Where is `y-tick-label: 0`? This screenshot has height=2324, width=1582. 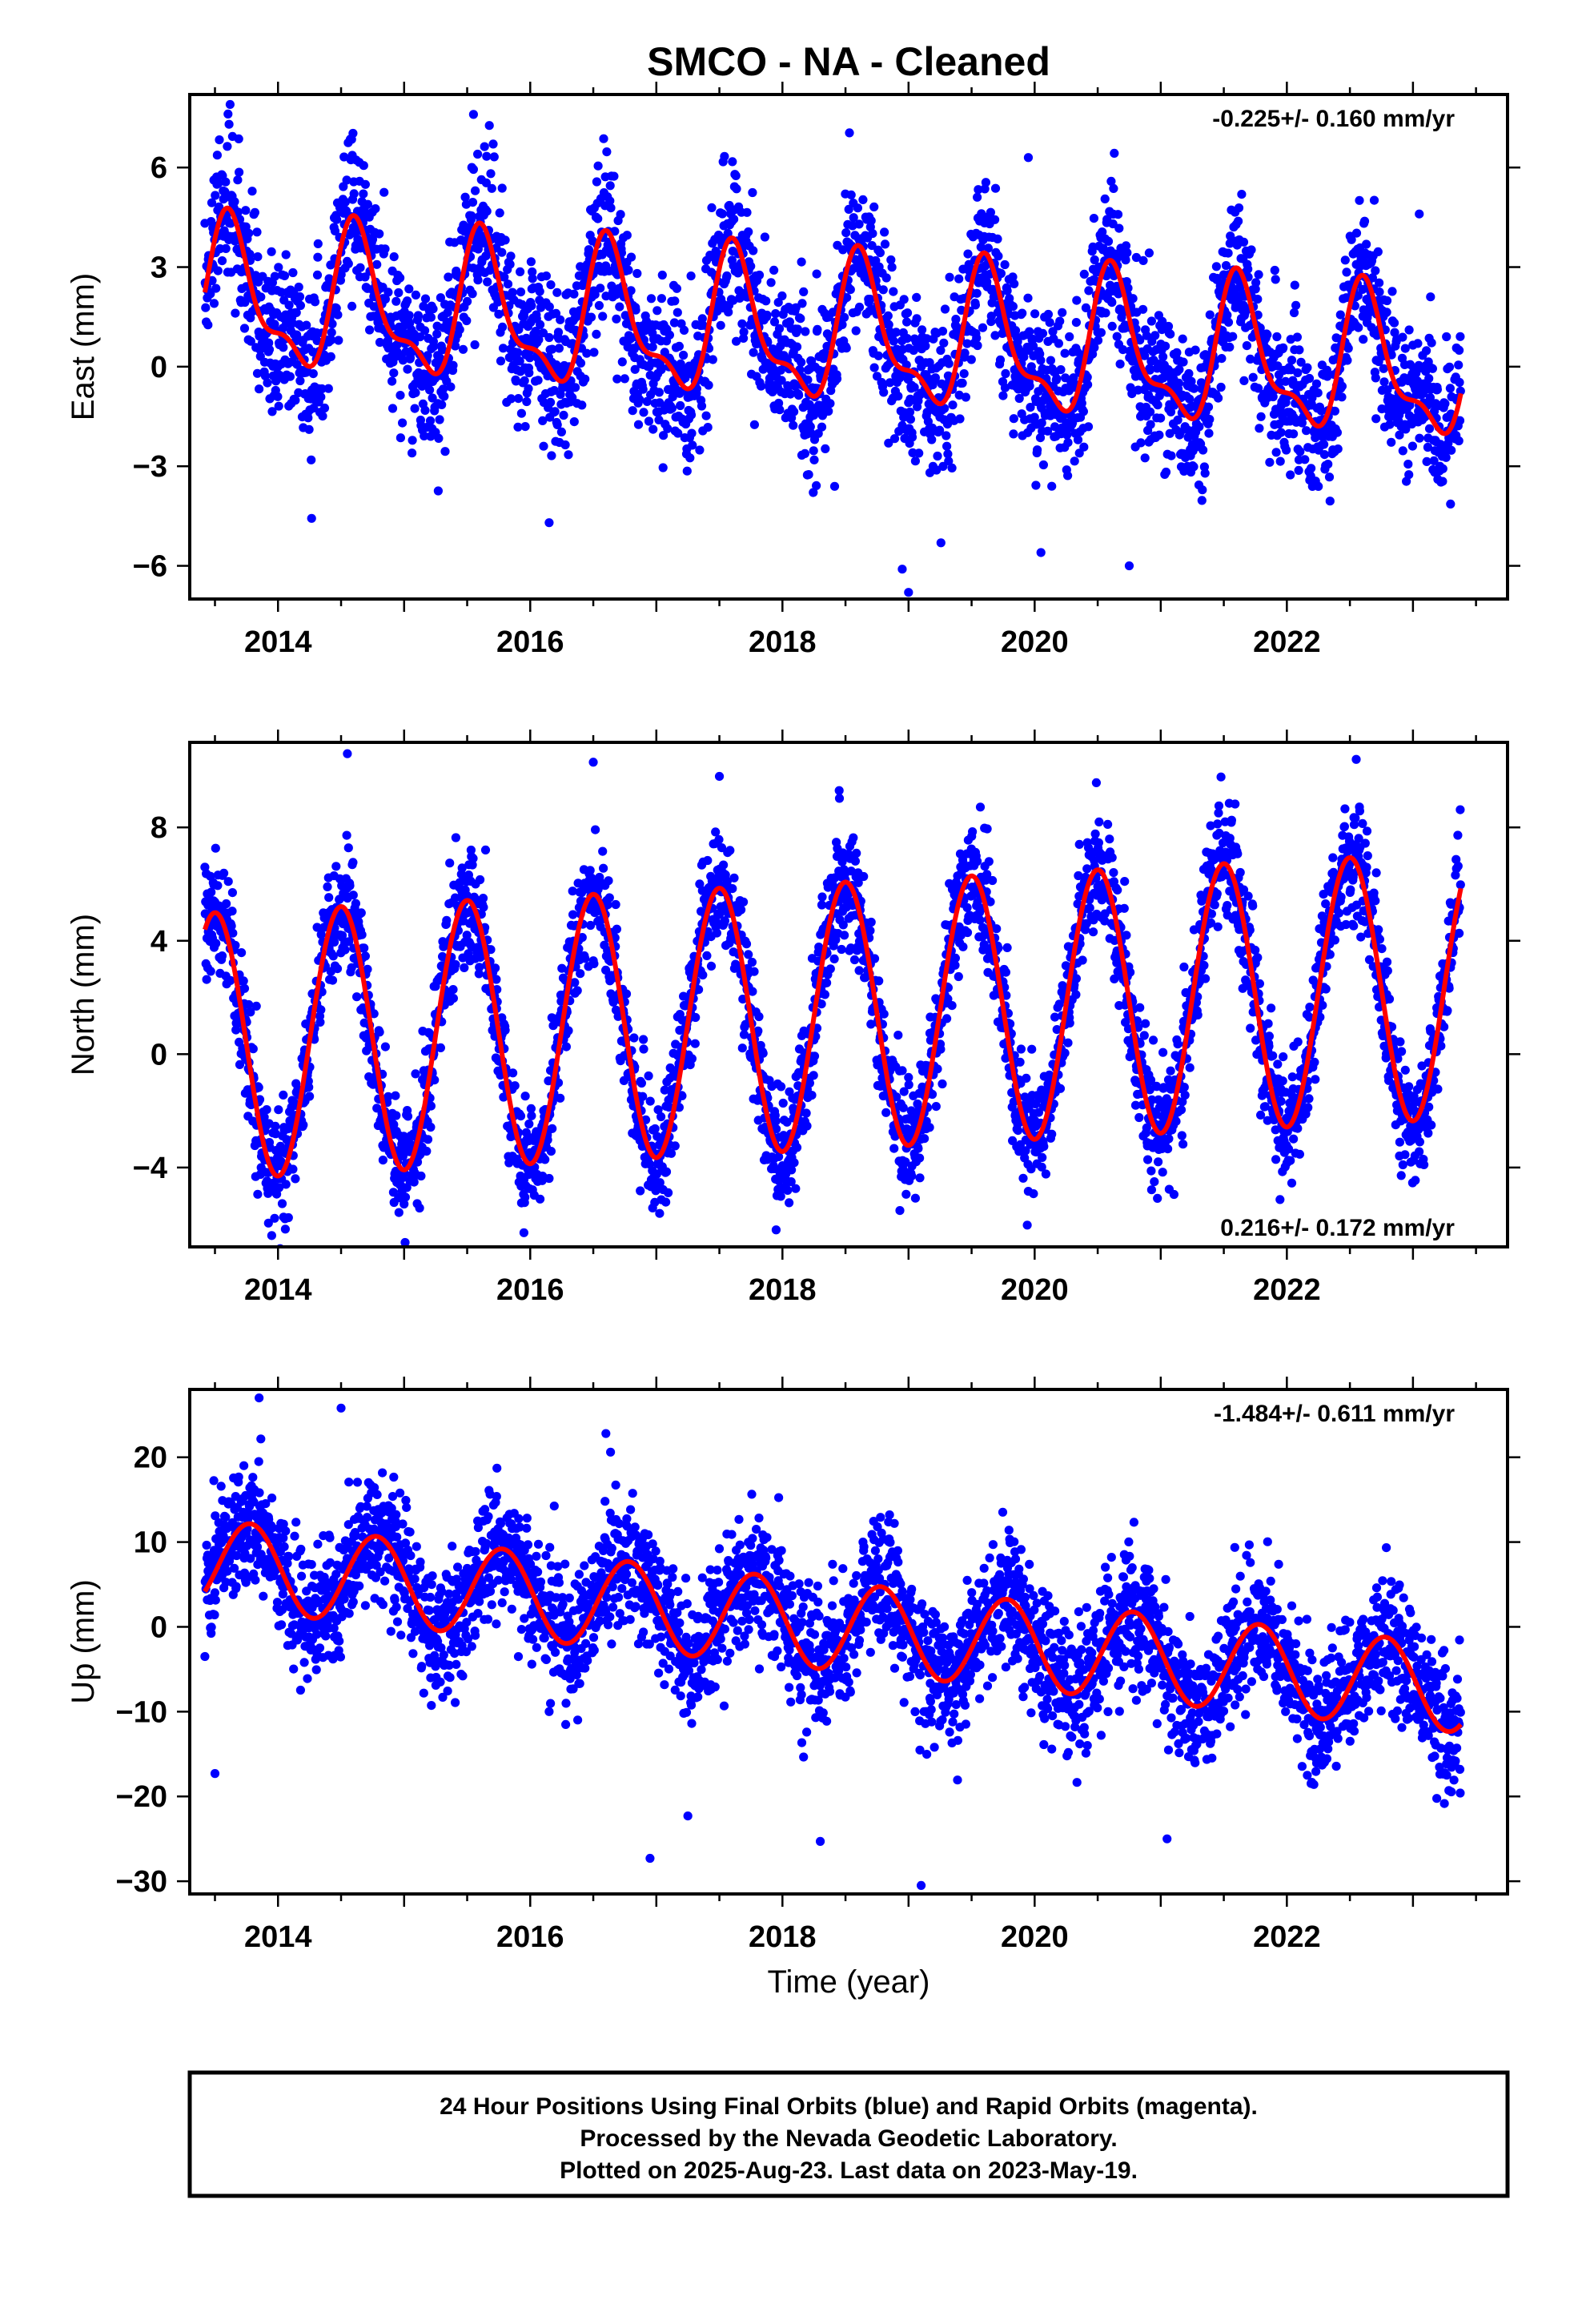 y-tick-label: 0 is located at coordinates (159, 367).